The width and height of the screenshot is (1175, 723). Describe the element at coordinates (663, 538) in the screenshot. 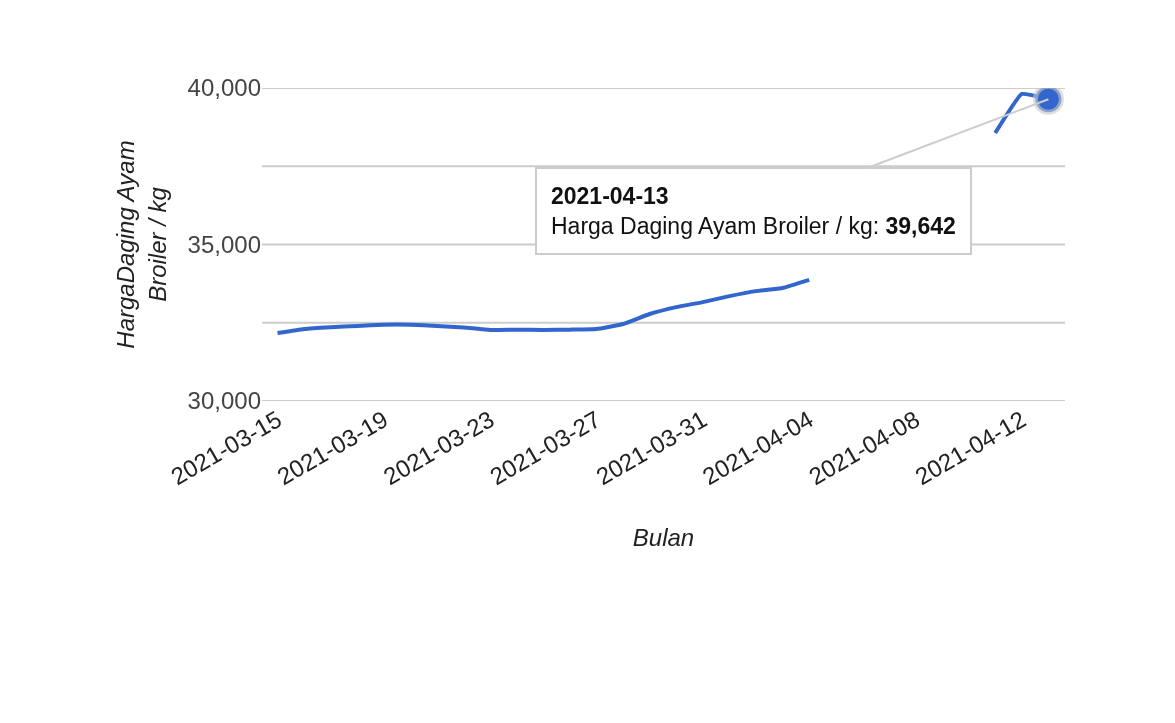

I see `x-axis-title: Bulan` at that location.